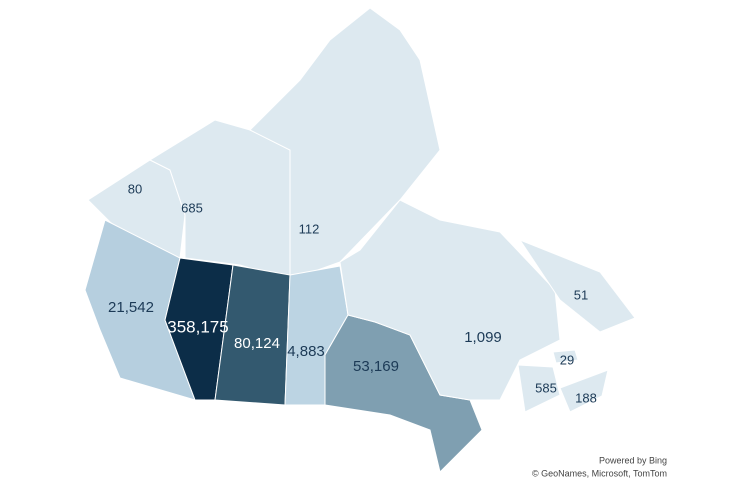  Describe the element at coordinates (131, 307) in the screenshot. I see `region-label: 21,542` at that location.